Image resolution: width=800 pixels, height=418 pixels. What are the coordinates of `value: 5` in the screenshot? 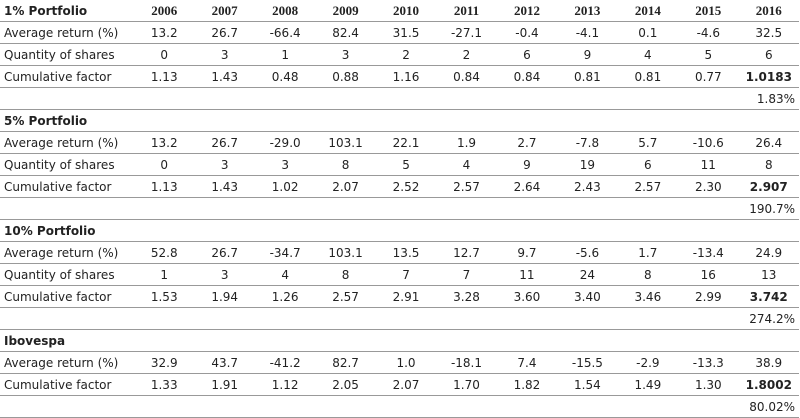 It's located at (708, 54).